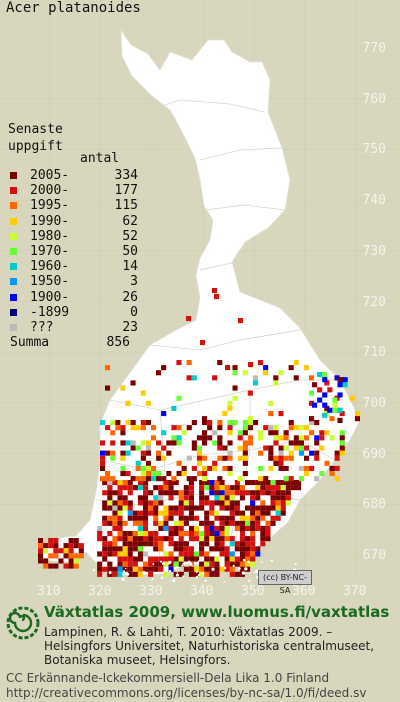  I want to click on x-tick-label: 310, so click(49, 591).